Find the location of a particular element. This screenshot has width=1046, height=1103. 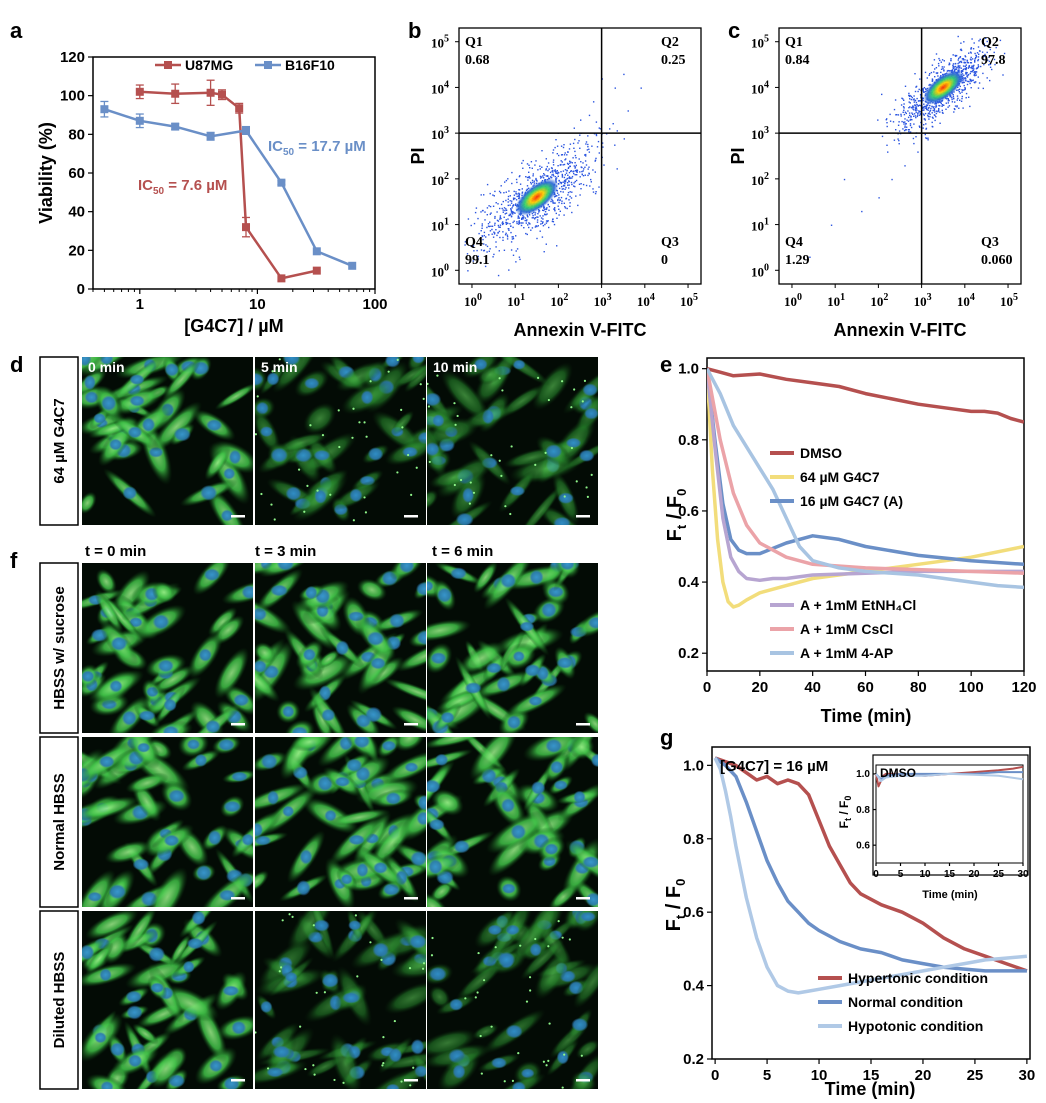

x-axis-label-b: Annexin V-FITC is located at coordinates (579, 330).